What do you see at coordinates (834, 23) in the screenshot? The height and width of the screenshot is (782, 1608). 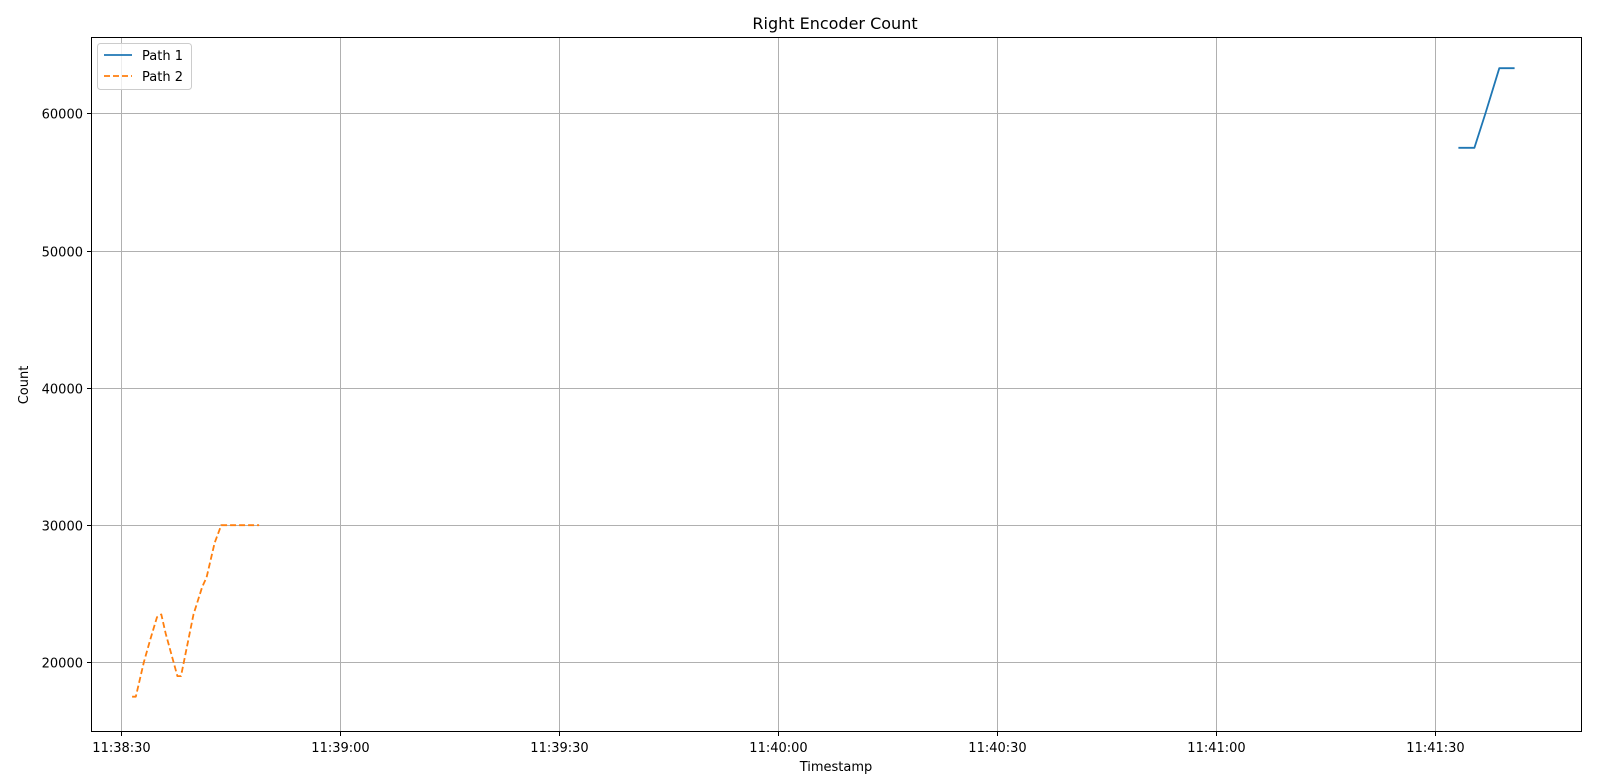 I see `chart-title: Right Encoder Count` at bounding box center [834, 23].